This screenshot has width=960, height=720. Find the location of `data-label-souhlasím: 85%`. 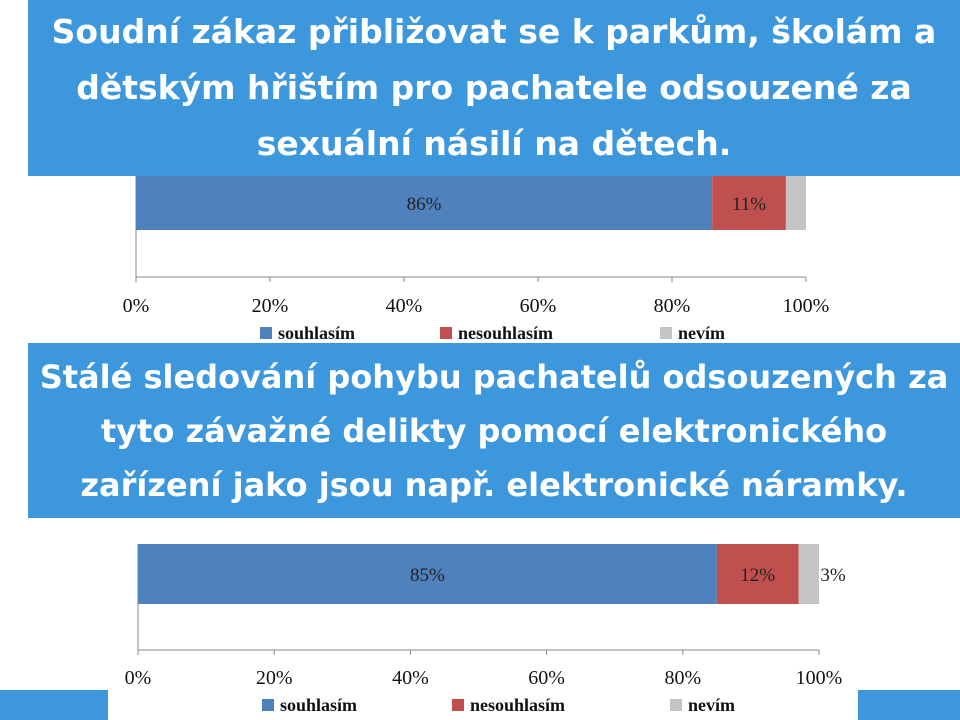

data-label-souhlasím: 85% is located at coordinates (427, 575).